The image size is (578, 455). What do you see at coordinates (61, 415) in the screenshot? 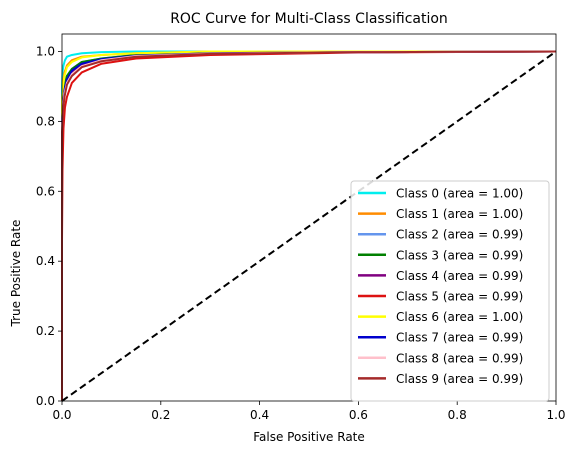
I see `x-tick-label: 0.0` at bounding box center [61, 415].